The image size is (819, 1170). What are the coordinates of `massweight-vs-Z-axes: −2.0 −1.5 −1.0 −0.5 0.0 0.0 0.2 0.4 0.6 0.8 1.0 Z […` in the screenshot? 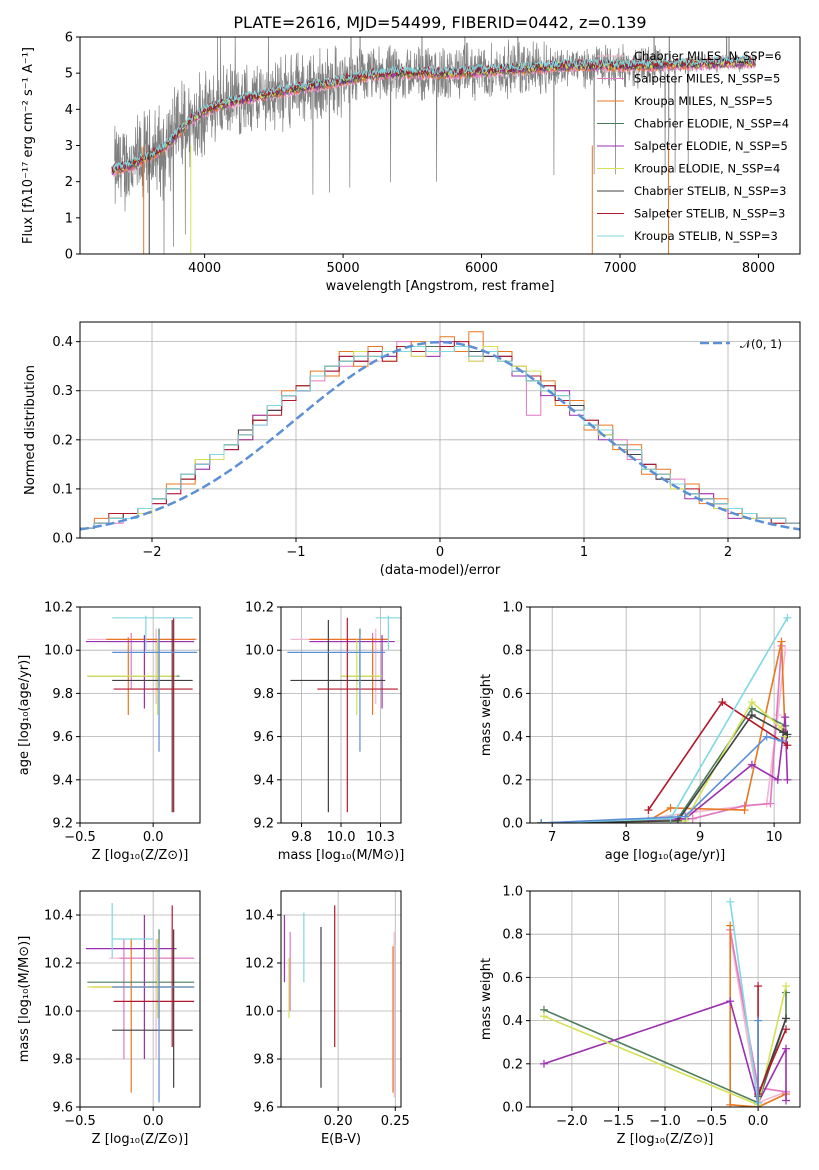 It's located at (623, 1016).